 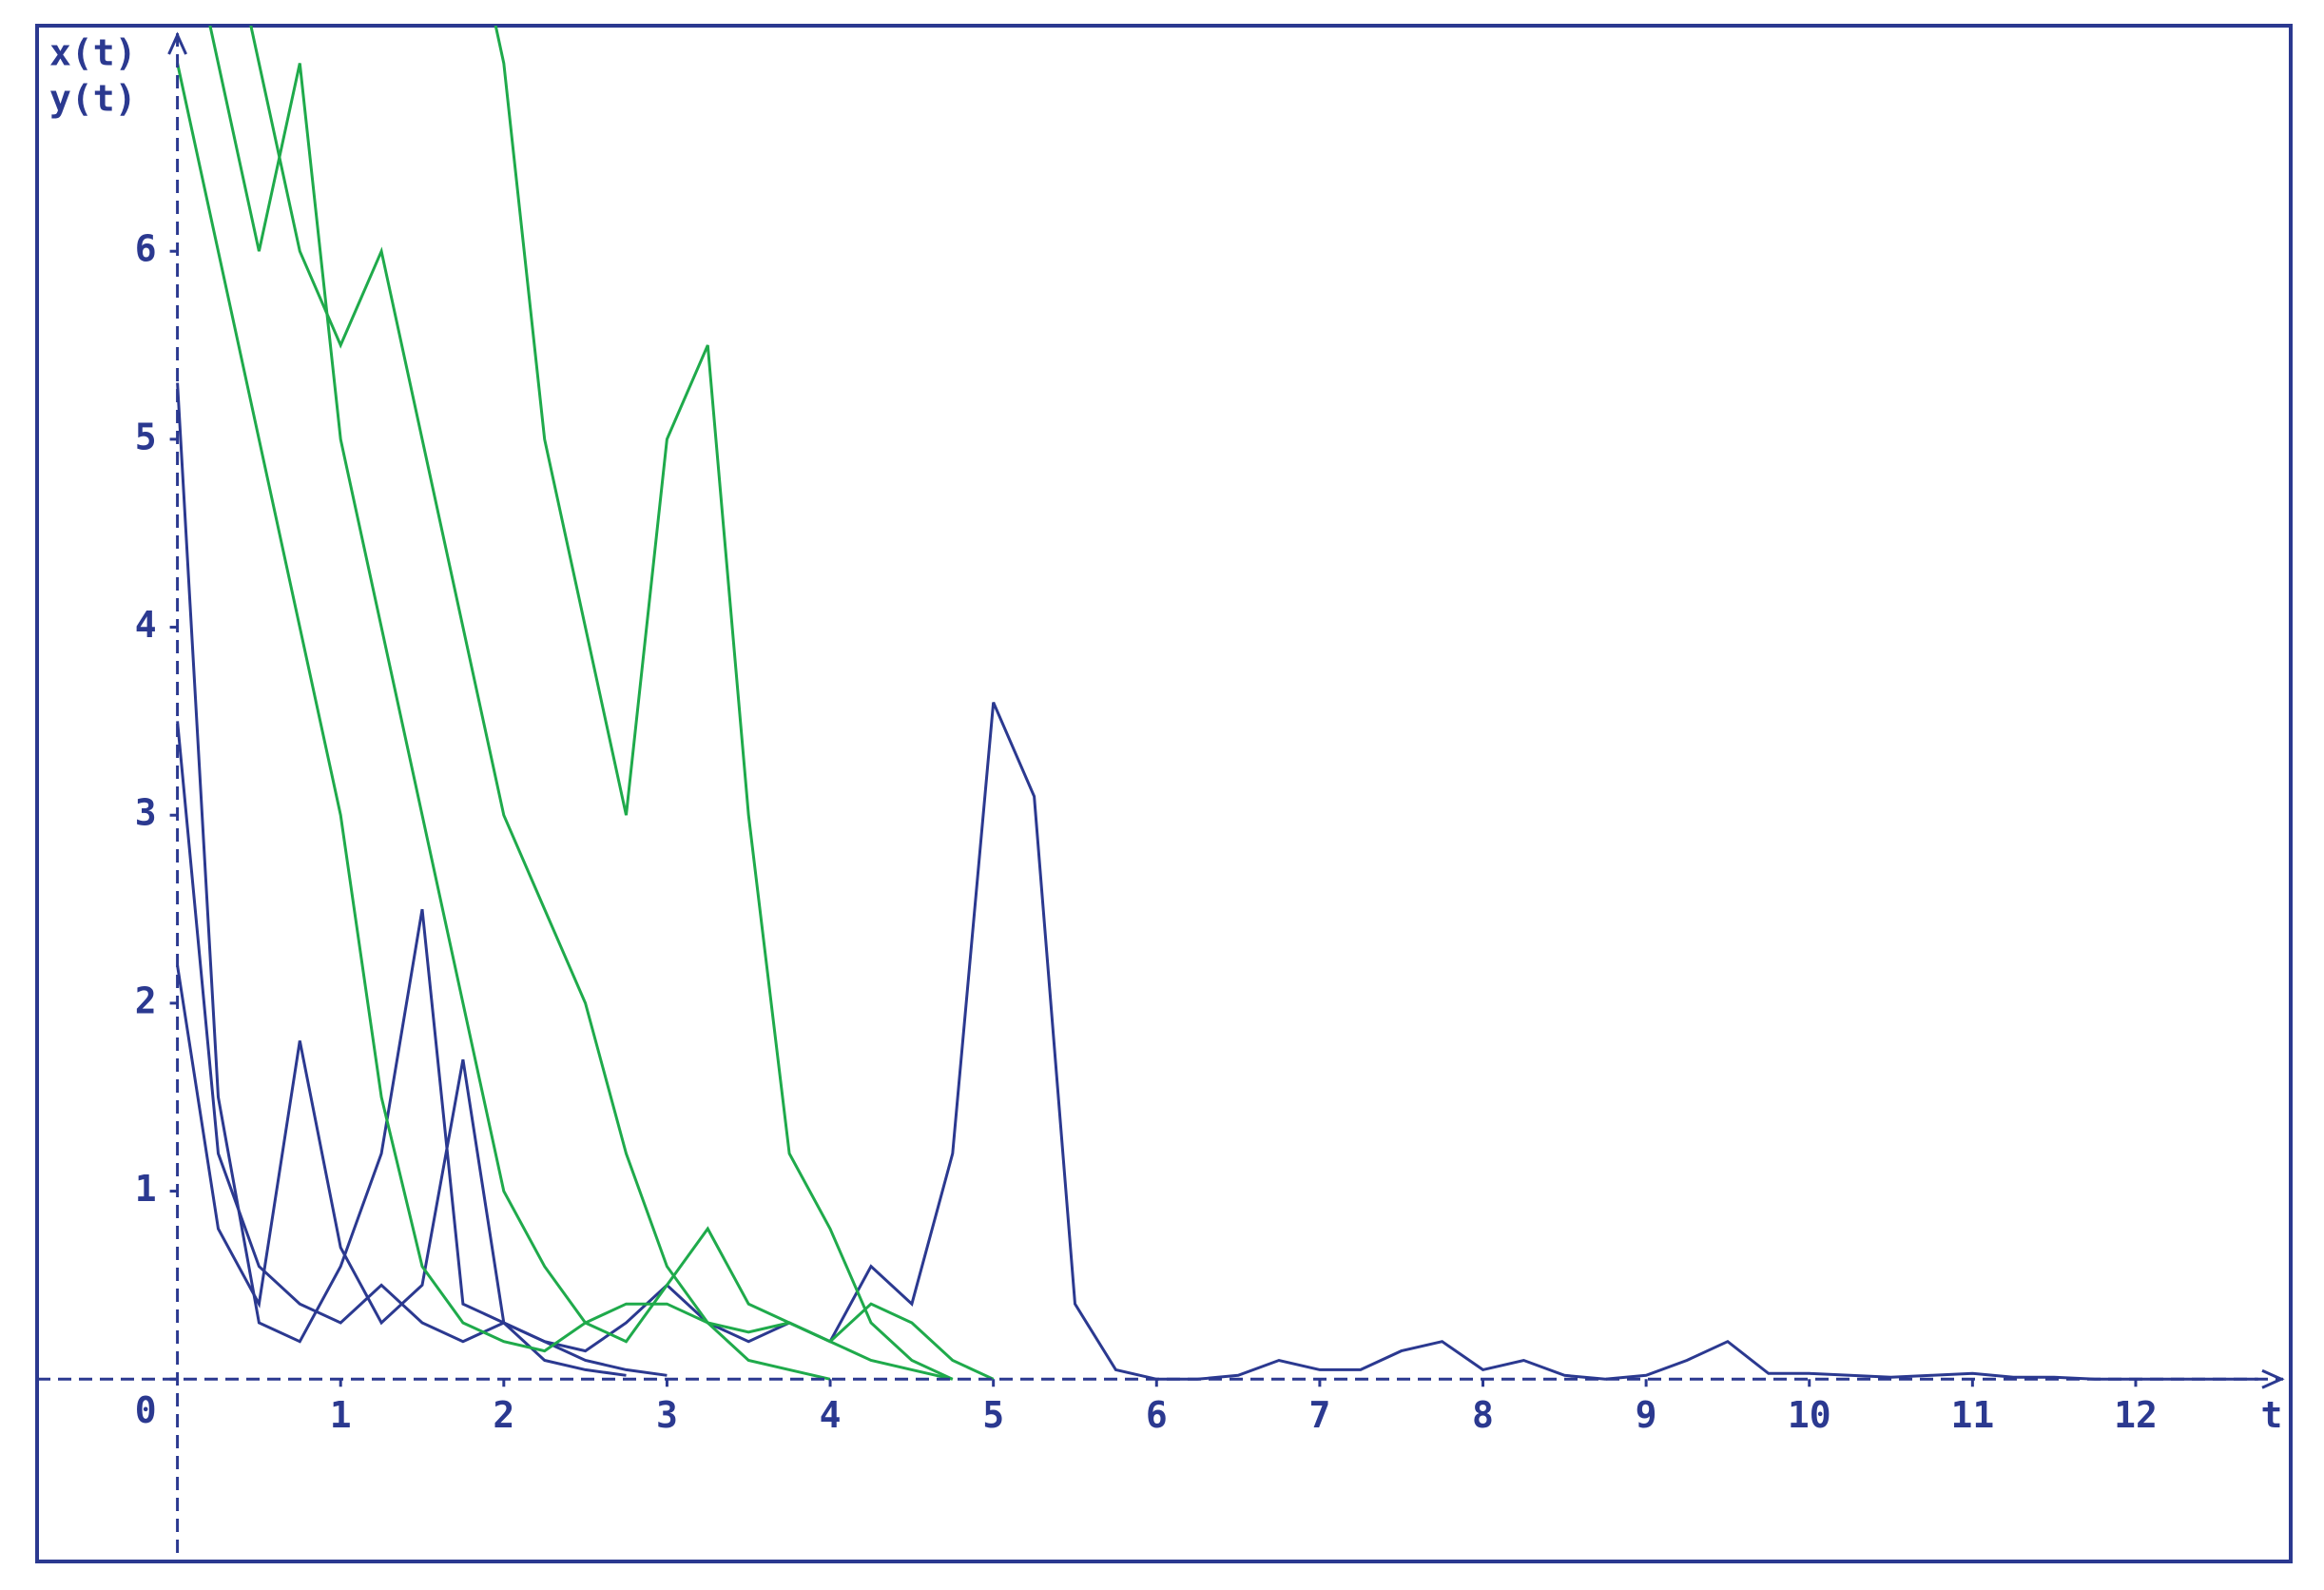 What do you see at coordinates (1972, 1415) in the screenshot?
I see `x-tick-label: 11` at bounding box center [1972, 1415].